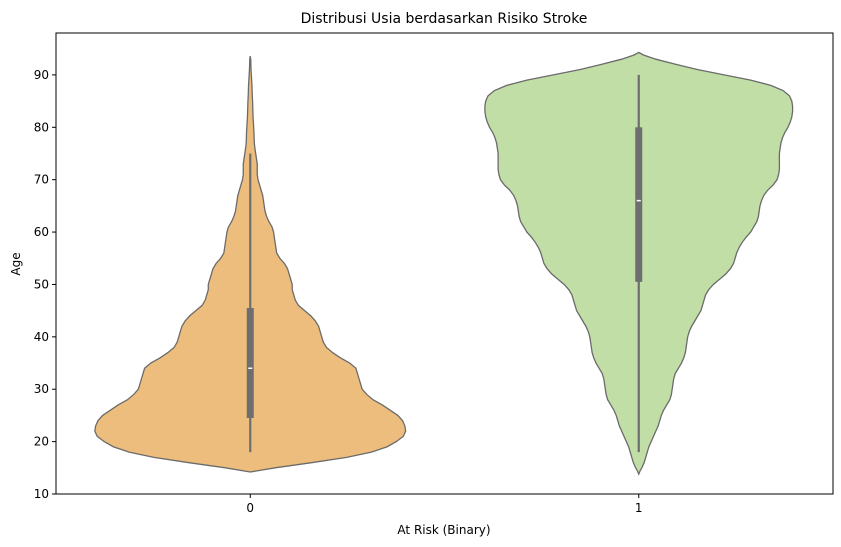  Describe the element at coordinates (41, 232) in the screenshot. I see `y-tick-label-60: 60` at that location.